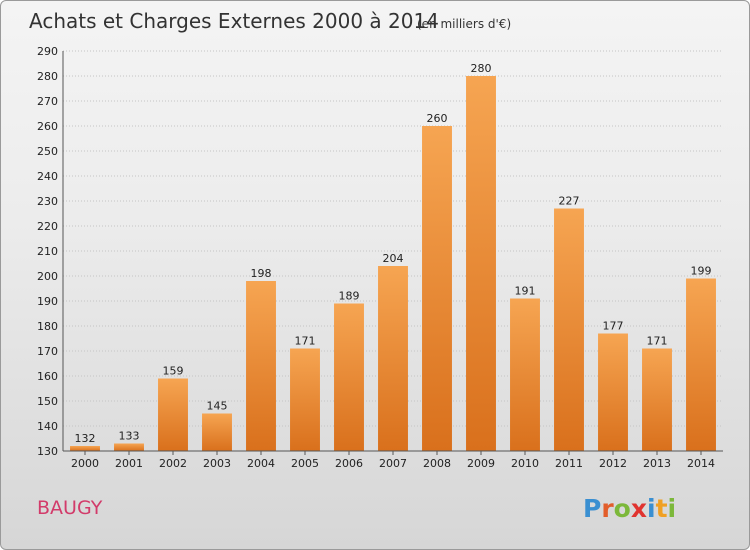 The height and width of the screenshot is (550, 750). Describe the element at coordinates (234, 21) in the screenshot. I see `chart-title: Achats et Charges Externes 2000 à 2014` at that location.